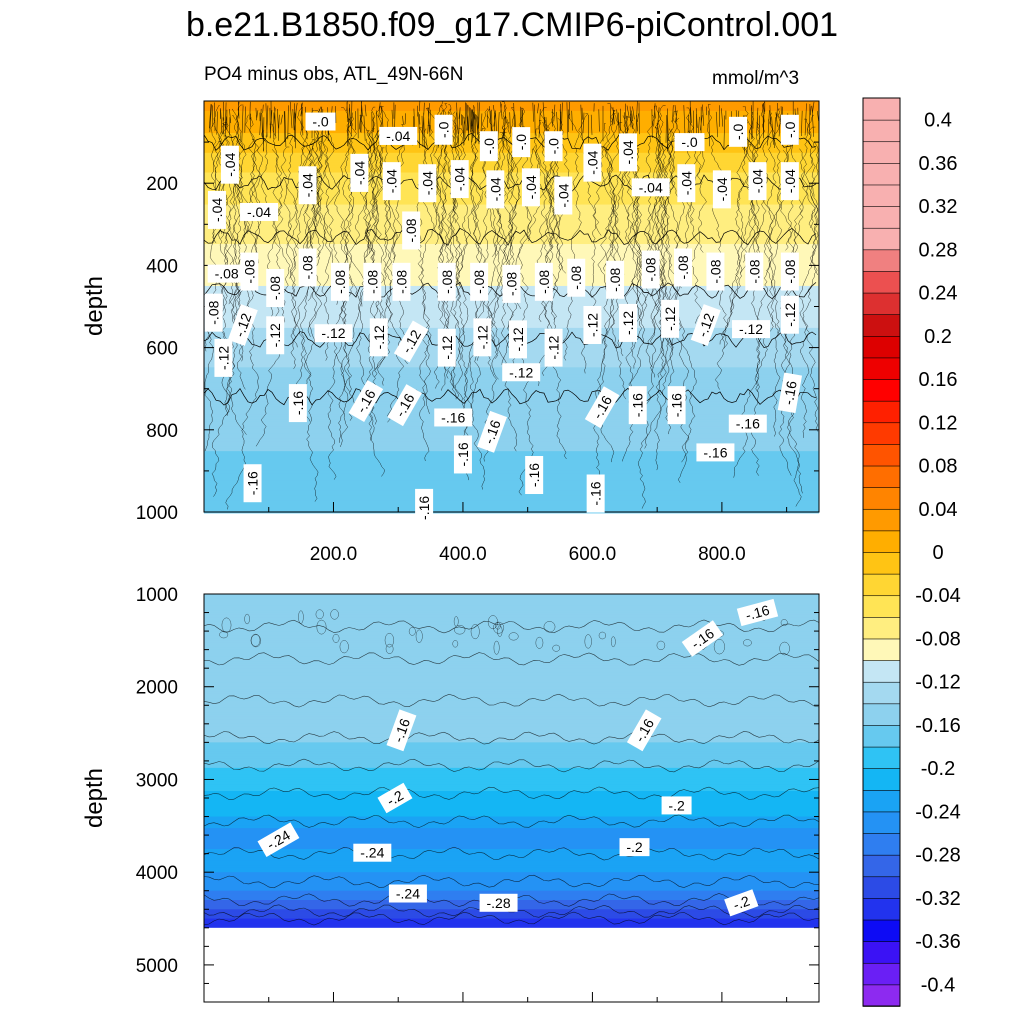  What do you see at coordinates (938, 639) in the screenshot?
I see `colorbar-tick-label: -0.08` at bounding box center [938, 639].